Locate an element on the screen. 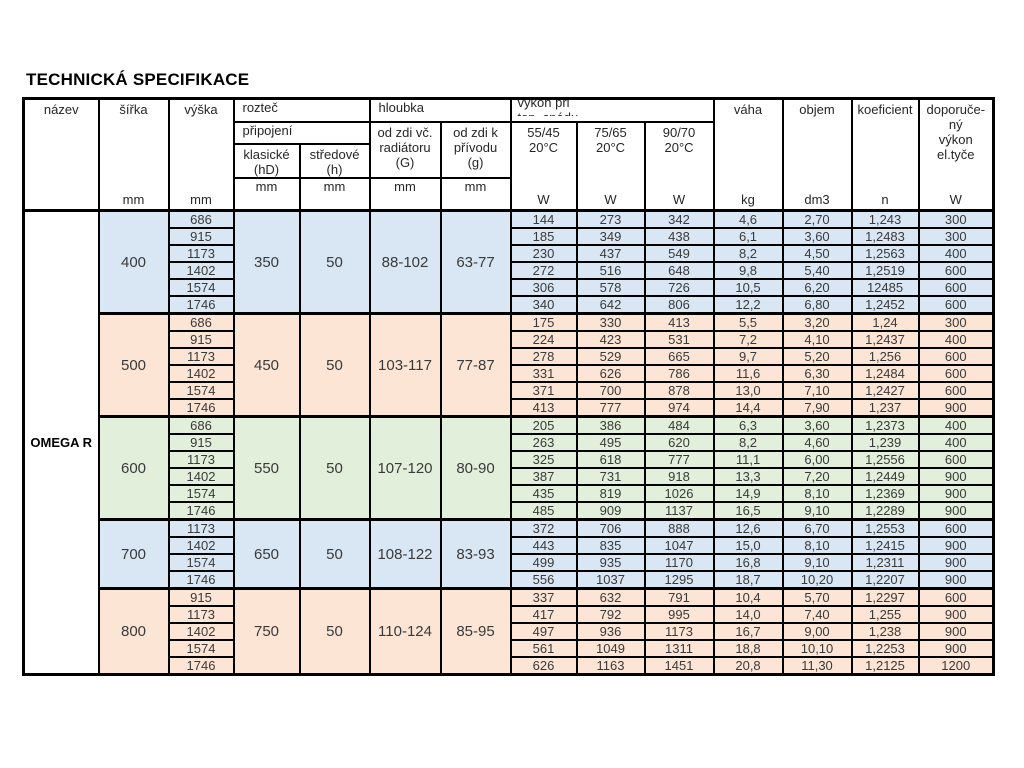  table-row: 1746 340 642 806 12,2 6,80 1,2452 600 is located at coordinates (509, 305).